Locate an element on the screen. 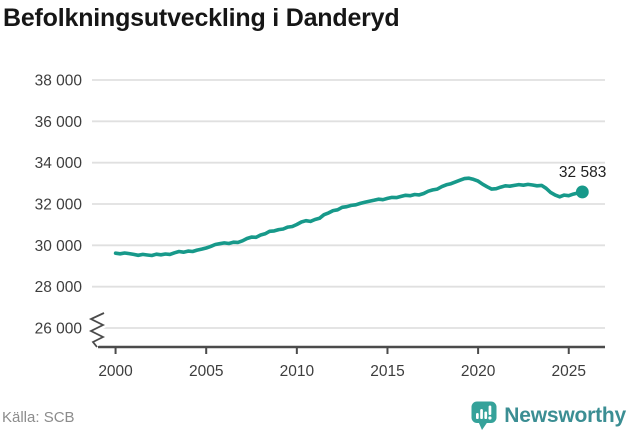  y-axis-tick-label: 36 000 is located at coordinates (59, 122).